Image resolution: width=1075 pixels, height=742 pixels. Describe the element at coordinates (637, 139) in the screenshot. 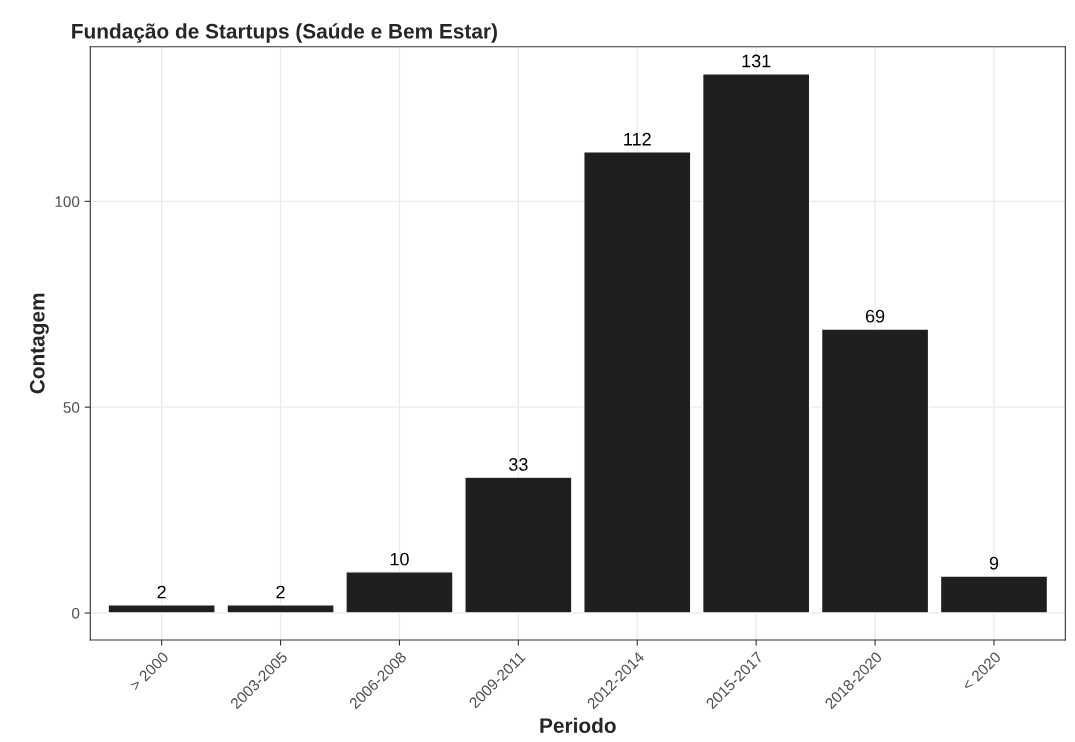

I see `data-label: 112` at that location.